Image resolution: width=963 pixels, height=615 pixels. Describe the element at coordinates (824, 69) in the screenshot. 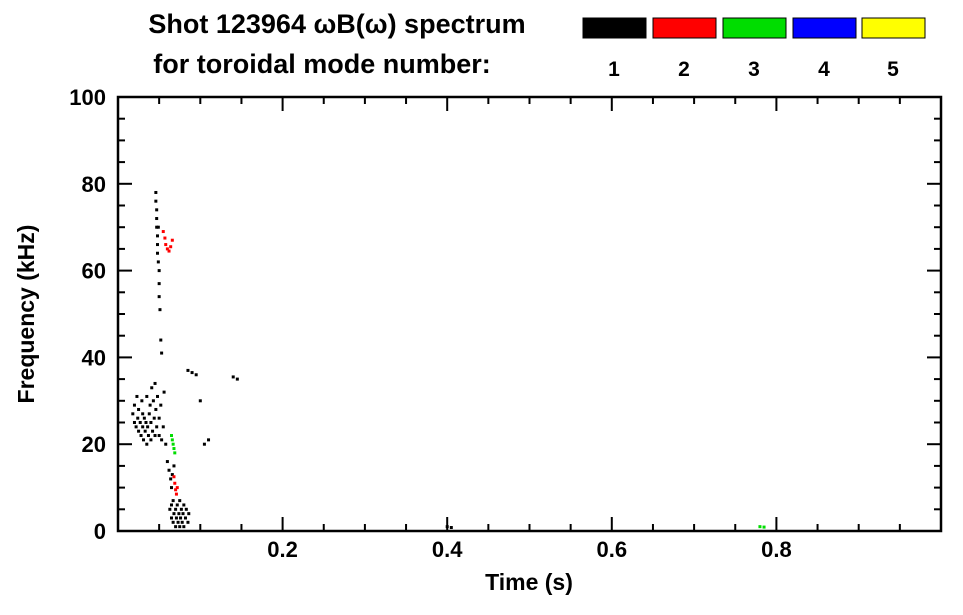

I see `legend-label-mode4: 4` at that location.